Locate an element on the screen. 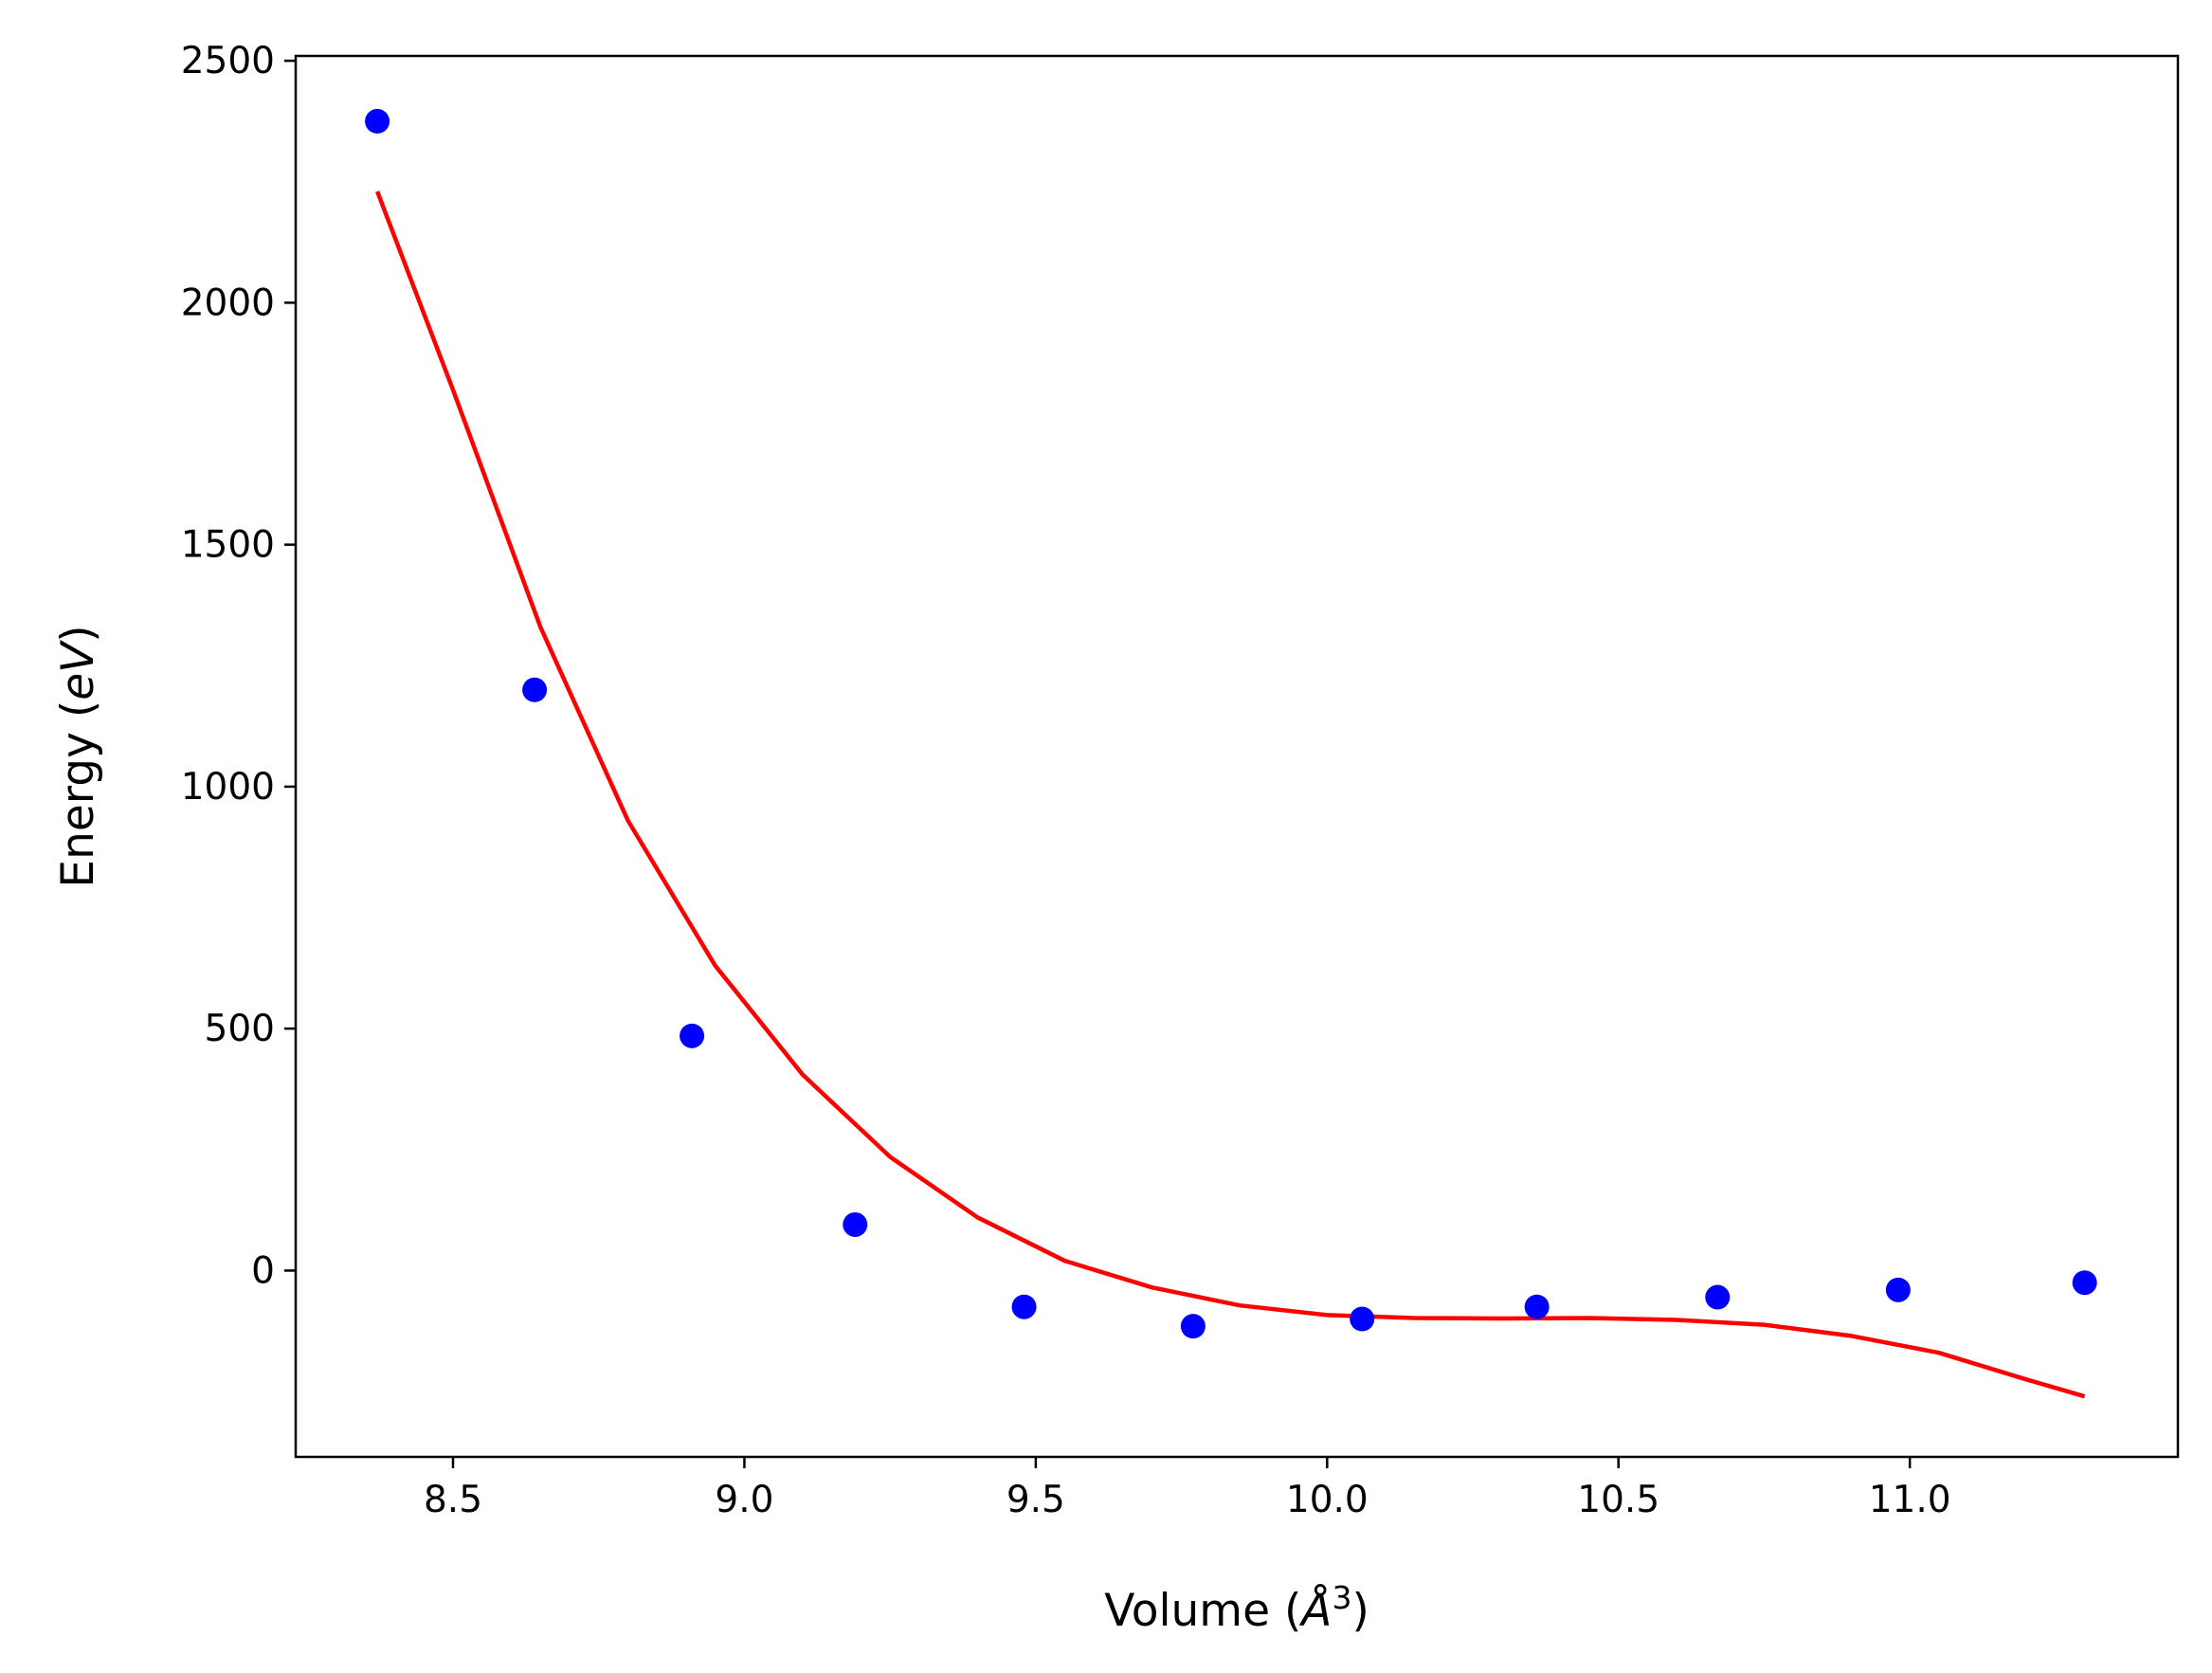 This screenshot has width=2212, height=1673. x-axis-label: Volume (Å3) is located at coordinates (1236, 1608).